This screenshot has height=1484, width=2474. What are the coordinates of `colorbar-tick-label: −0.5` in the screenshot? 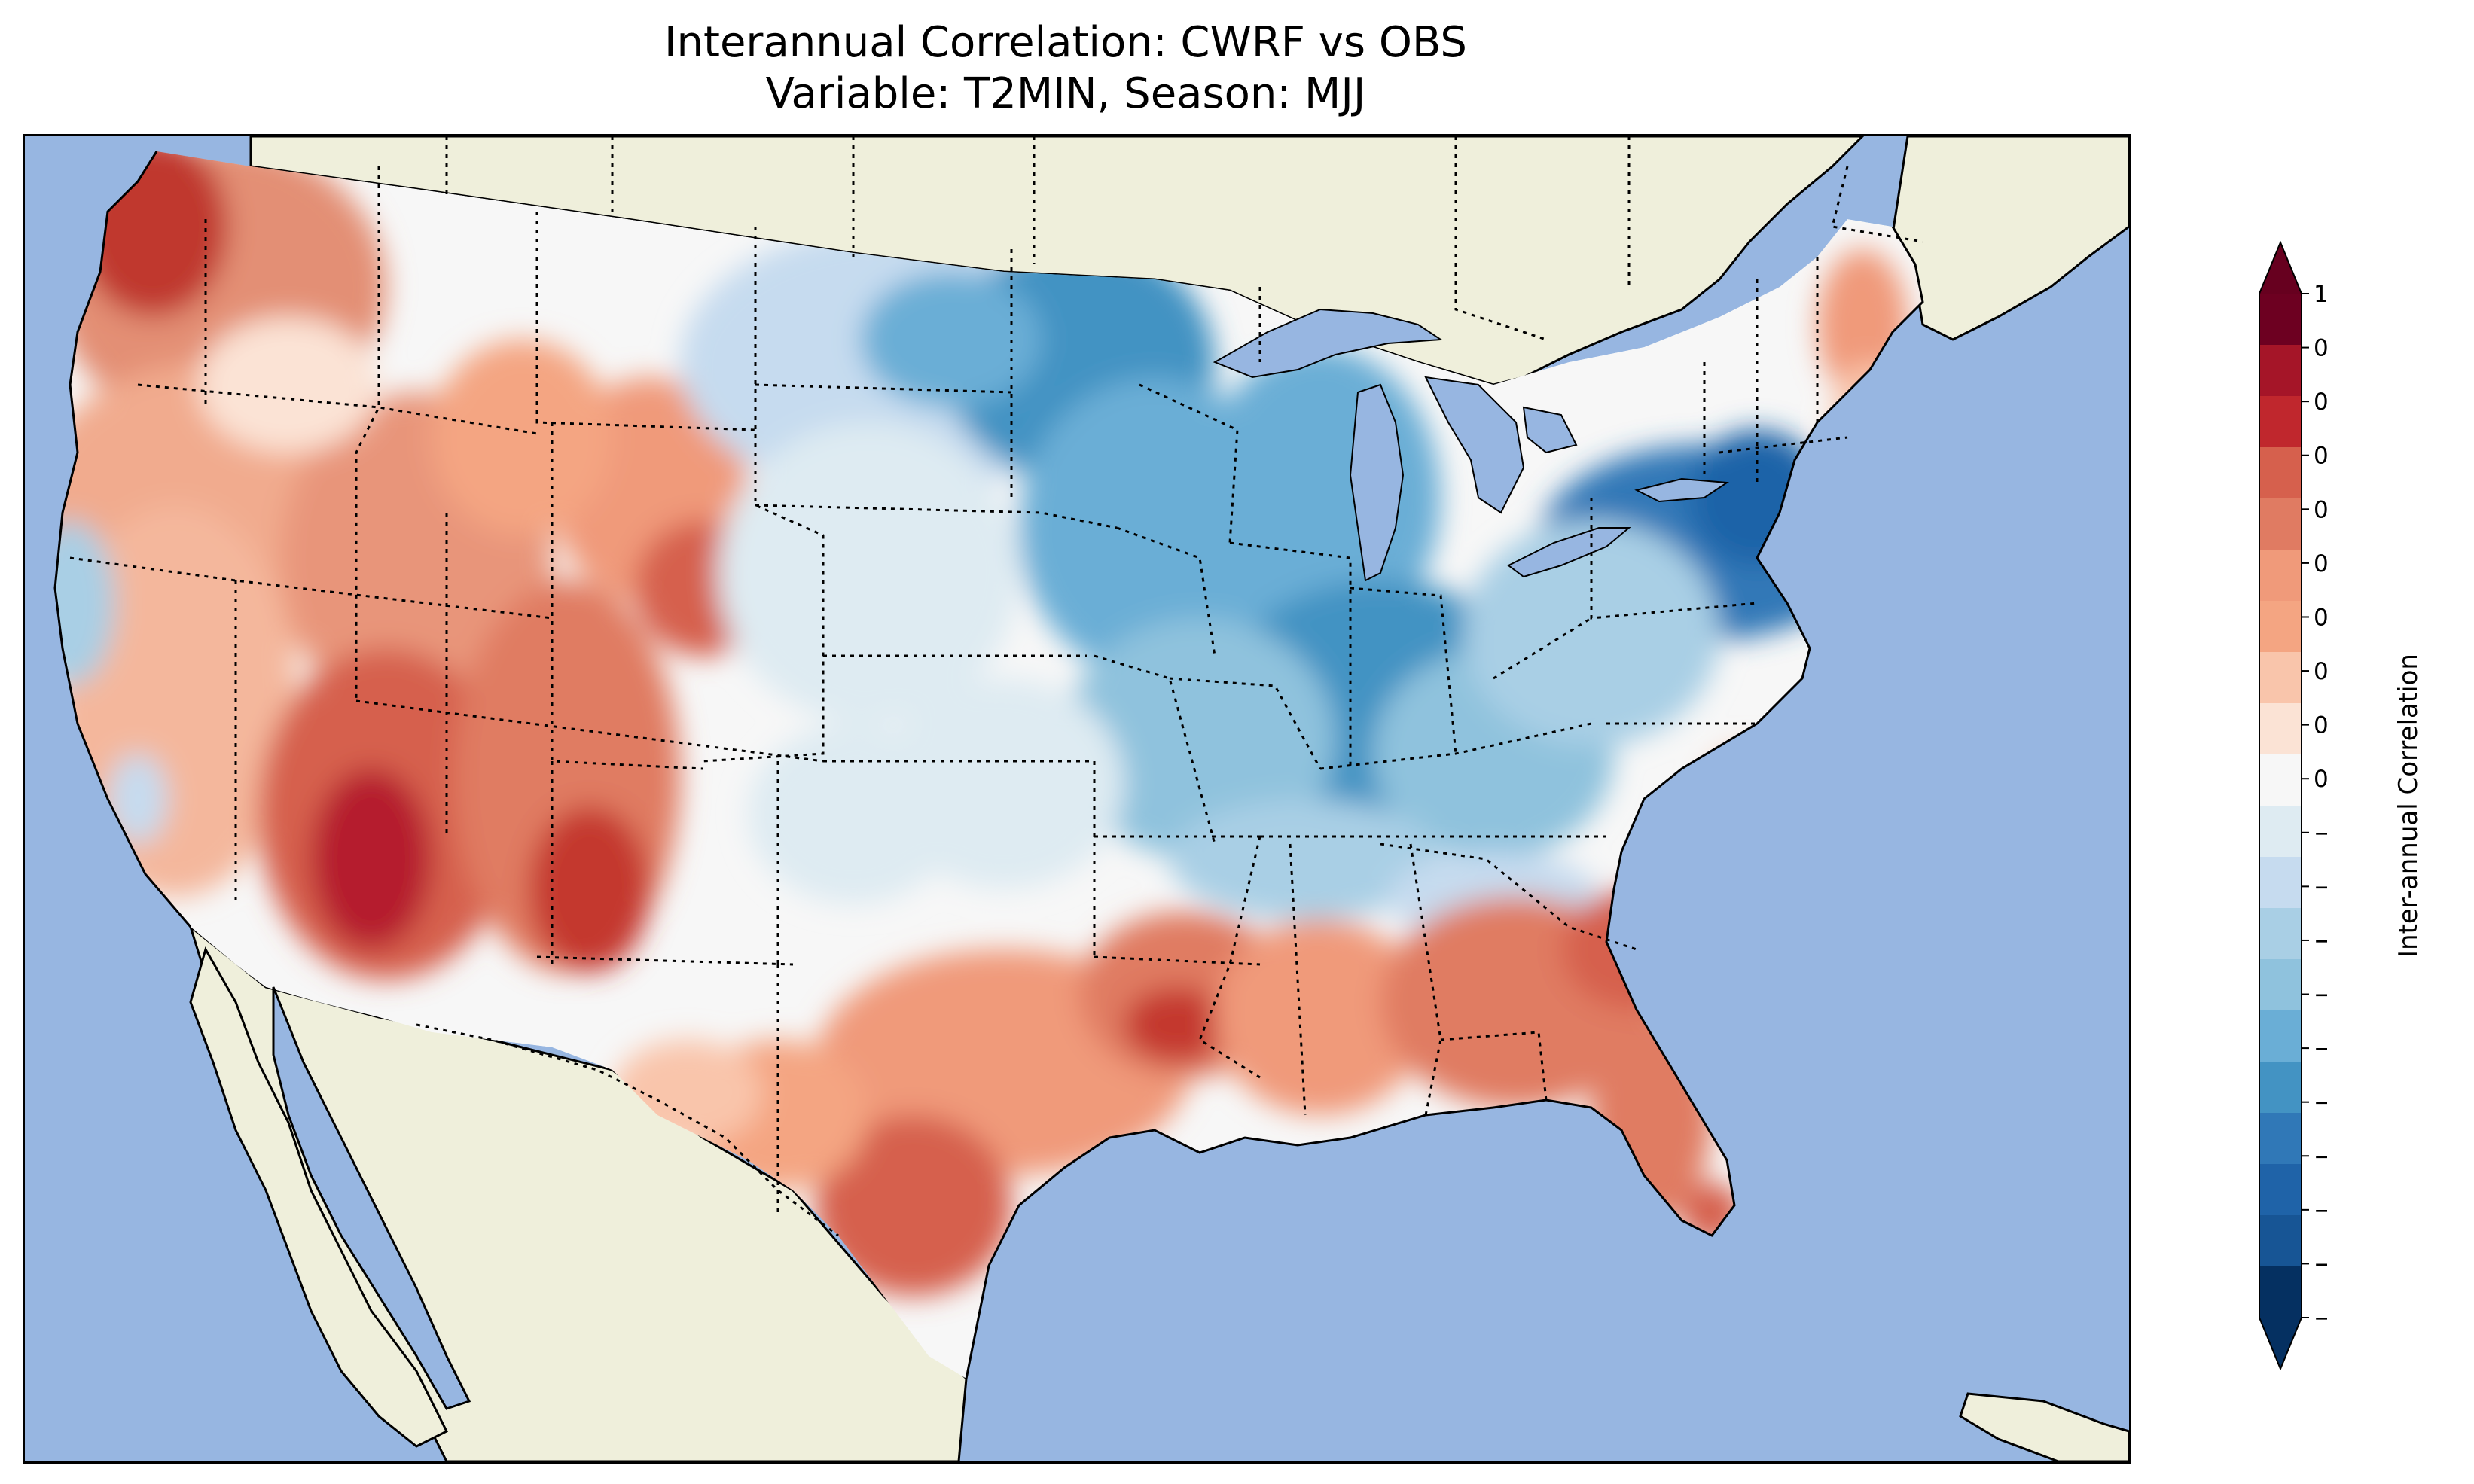 It's located at (2321, 1048).